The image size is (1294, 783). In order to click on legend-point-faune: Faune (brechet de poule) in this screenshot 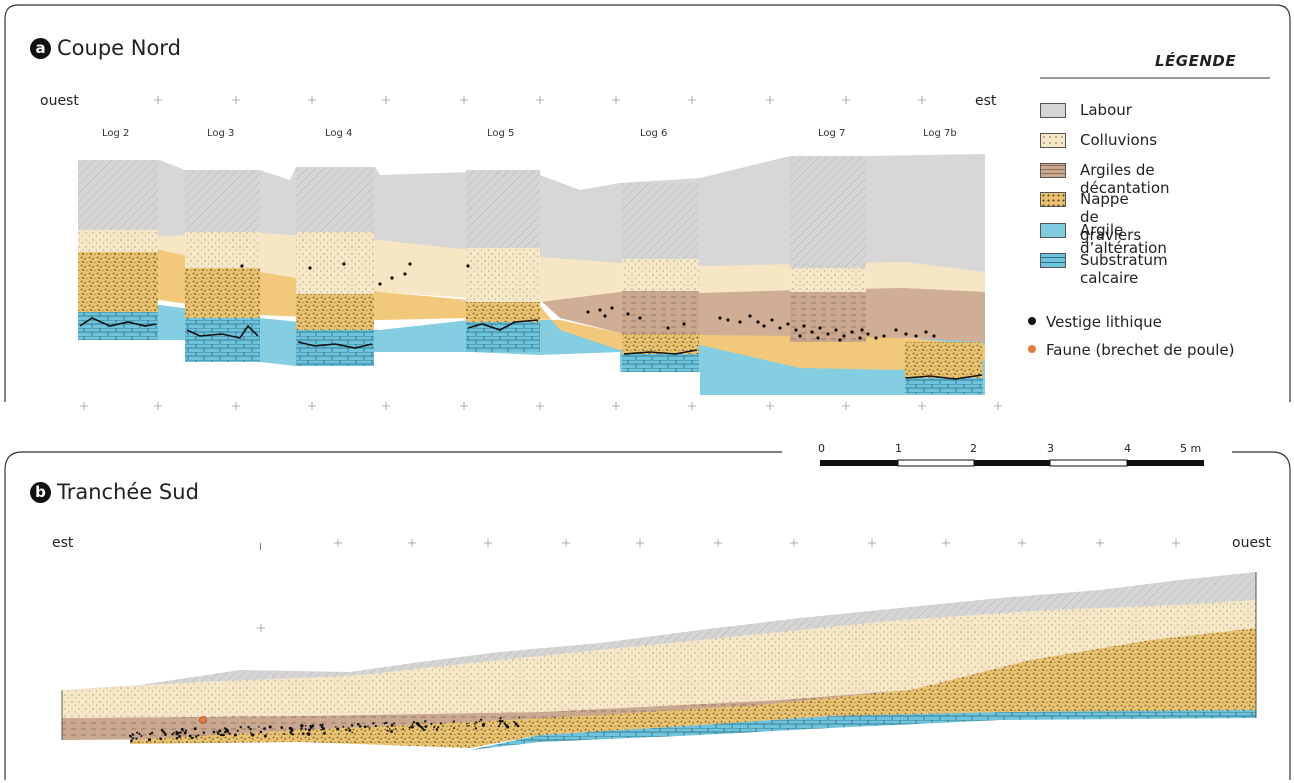, I will do `click(1131, 350)`.